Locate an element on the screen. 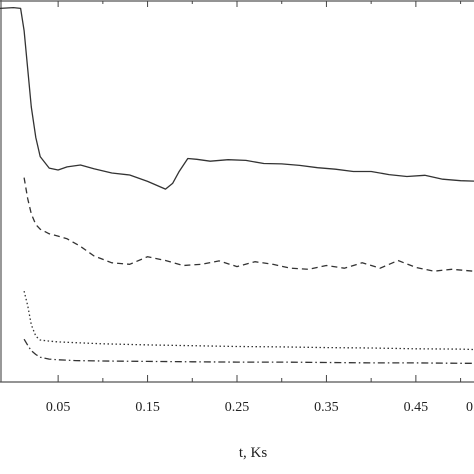  x-tick-label: 0. is located at coordinates (470, 407).